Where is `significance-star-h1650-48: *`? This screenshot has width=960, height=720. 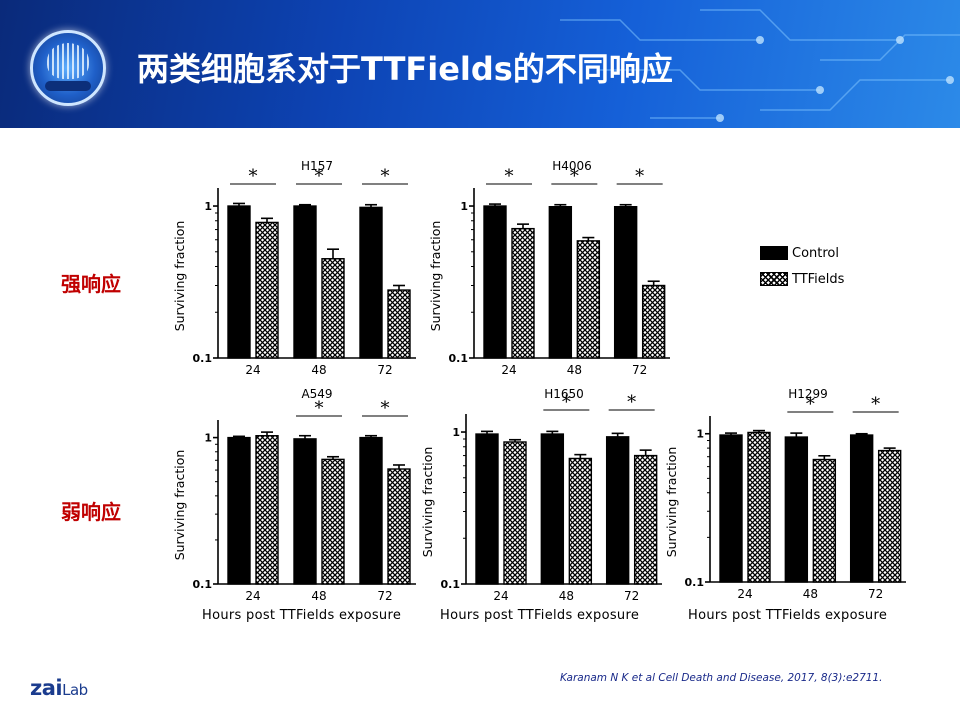 significance-star-h1650-48: * is located at coordinates (566, 402).